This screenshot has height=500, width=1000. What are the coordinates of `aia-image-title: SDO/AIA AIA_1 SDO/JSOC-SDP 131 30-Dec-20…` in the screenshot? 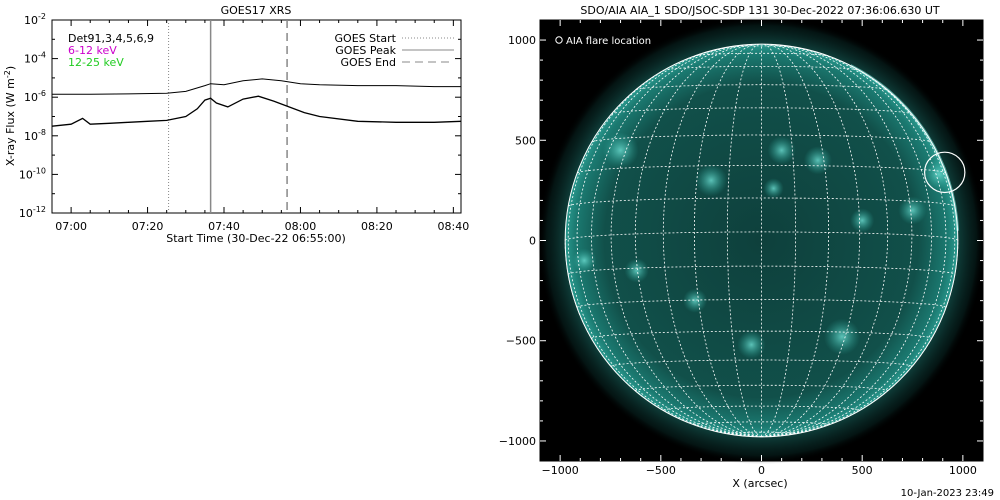 It's located at (759, 10).